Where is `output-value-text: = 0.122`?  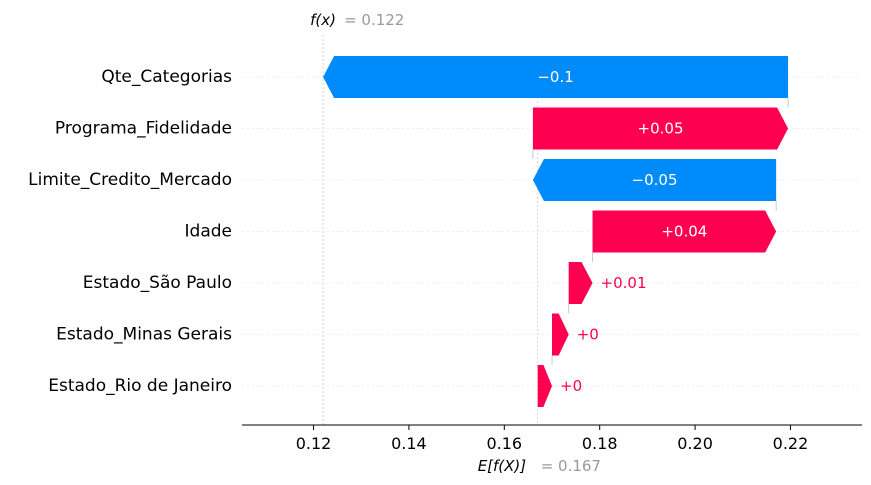 output-value-text: = 0.122 is located at coordinates (374, 20).